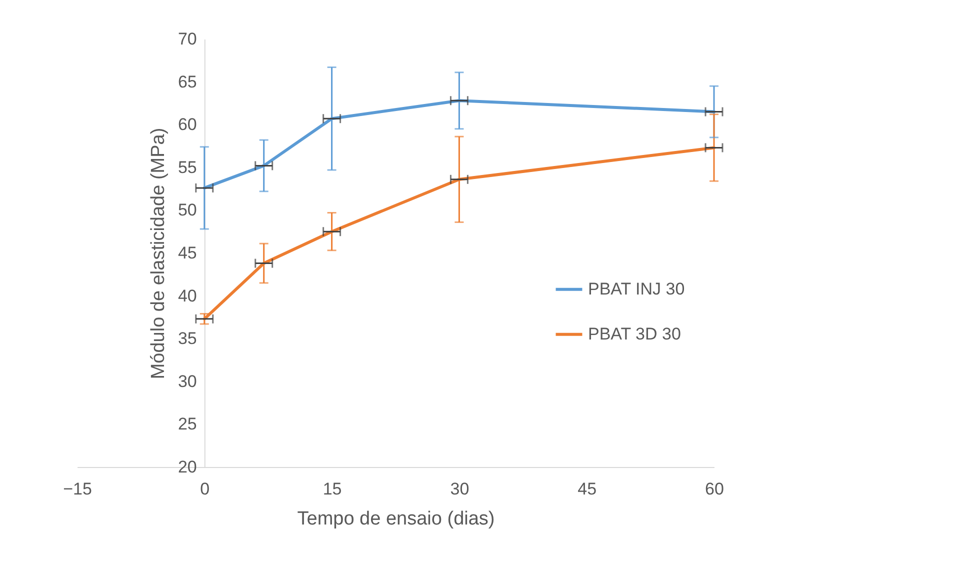 The image size is (956, 578). Describe the element at coordinates (636, 288) in the screenshot. I see `legend-label: PBAT INJ 30` at that location.